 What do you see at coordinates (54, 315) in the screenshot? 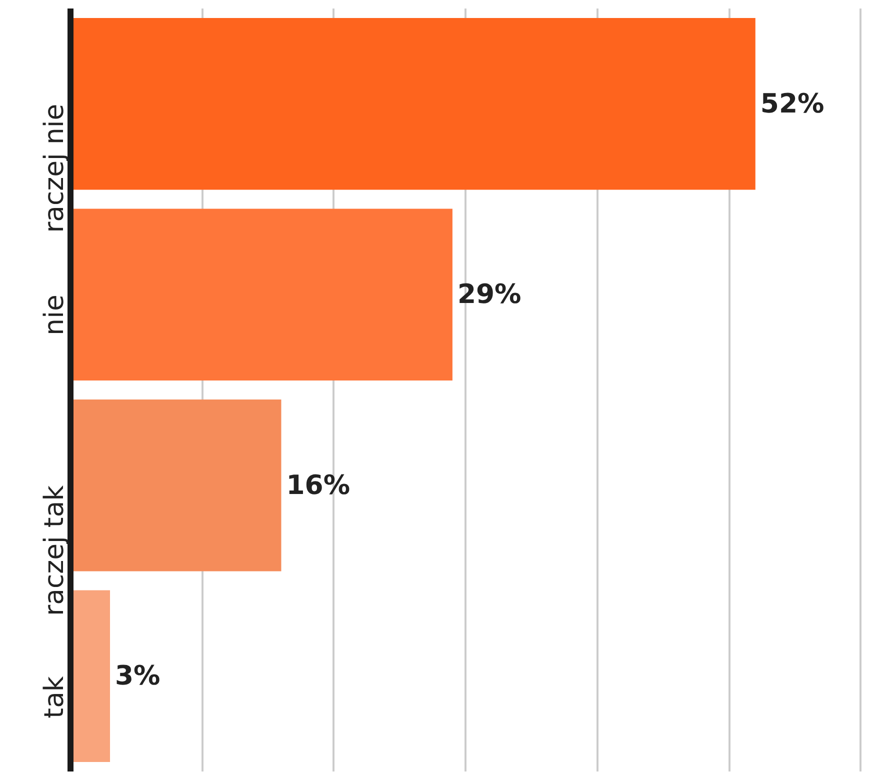
I see `y-tick-label: nie` at bounding box center [54, 315].